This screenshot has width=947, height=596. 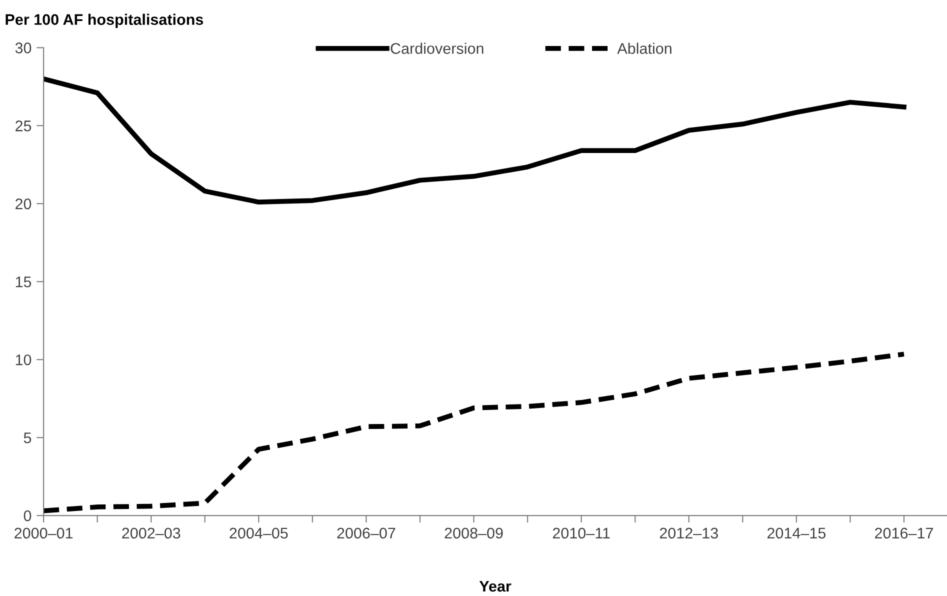 What do you see at coordinates (28, 438) in the screenshot?
I see `y-tick-label: 5` at bounding box center [28, 438].